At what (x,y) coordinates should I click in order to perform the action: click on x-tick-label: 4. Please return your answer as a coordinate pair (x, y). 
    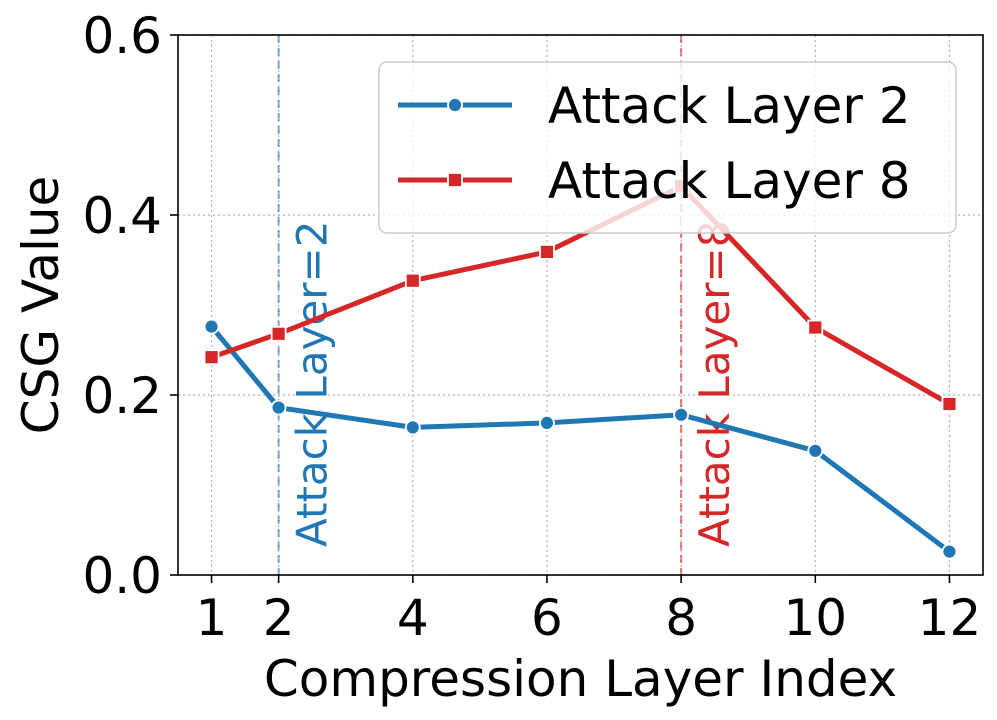
    Looking at the image, I should click on (413, 618).